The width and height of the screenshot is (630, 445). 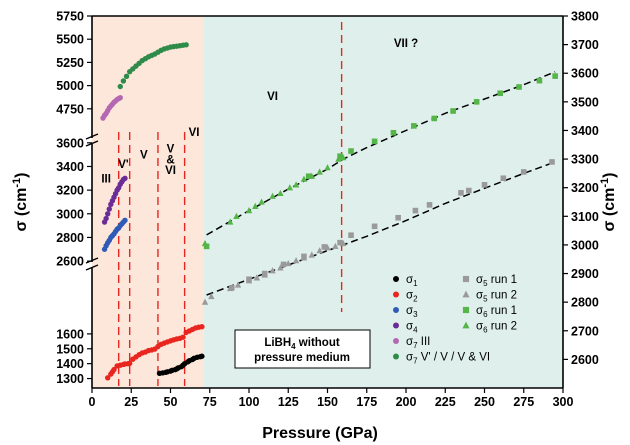 What do you see at coordinates (106, 179) in the screenshot?
I see `phase-label: III` at bounding box center [106, 179].